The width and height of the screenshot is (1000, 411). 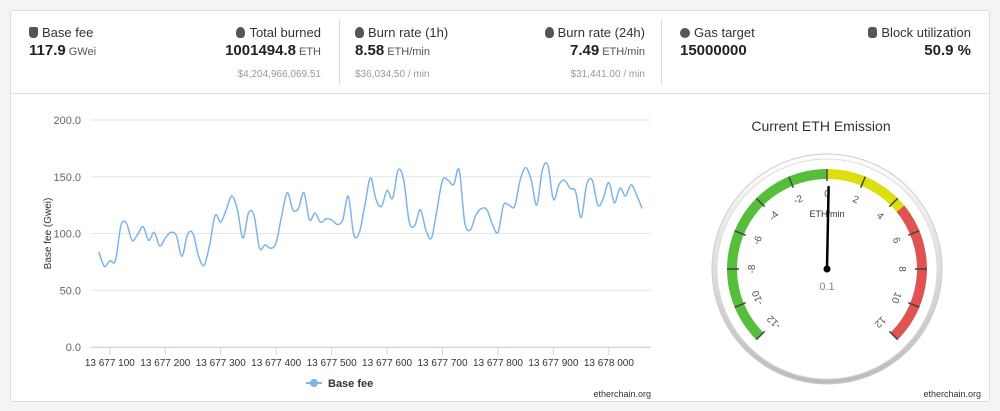 What do you see at coordinates (947, 50) in the screenshot?
I see `stat-number: 50.9 %` at bounding box center [947, 50].